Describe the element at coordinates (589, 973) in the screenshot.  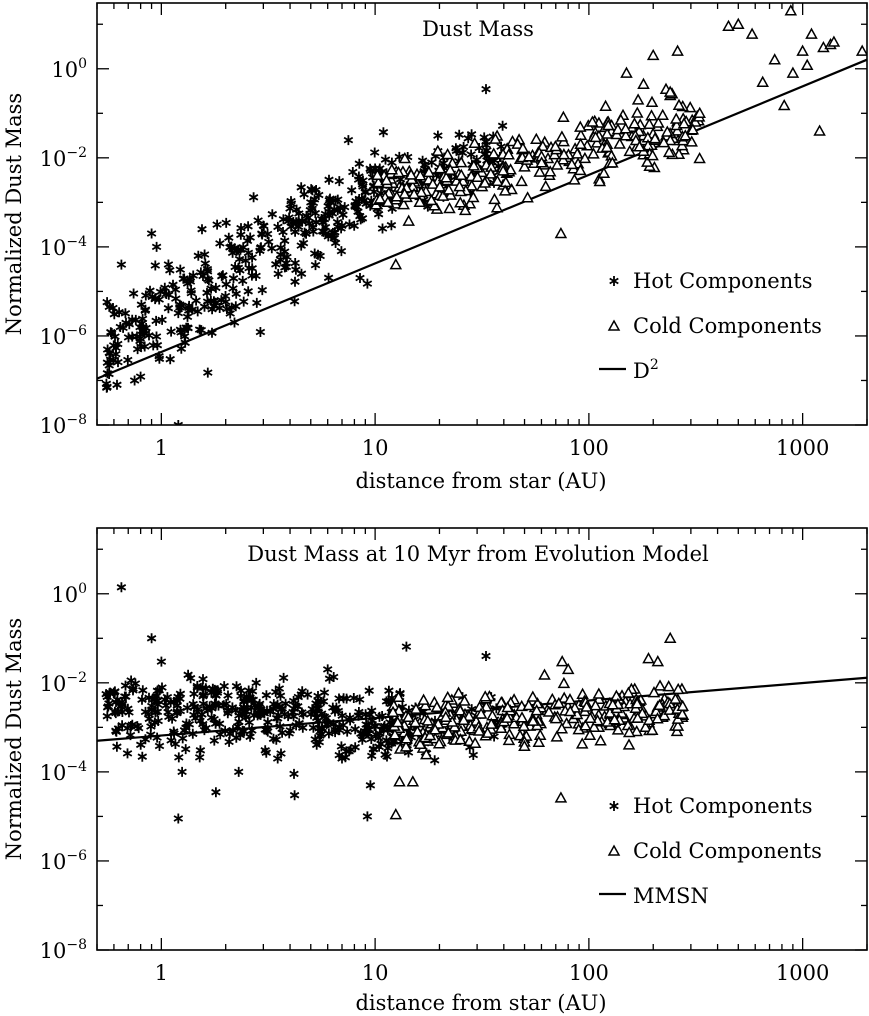
I see `x-tick-label: 100` at that location.